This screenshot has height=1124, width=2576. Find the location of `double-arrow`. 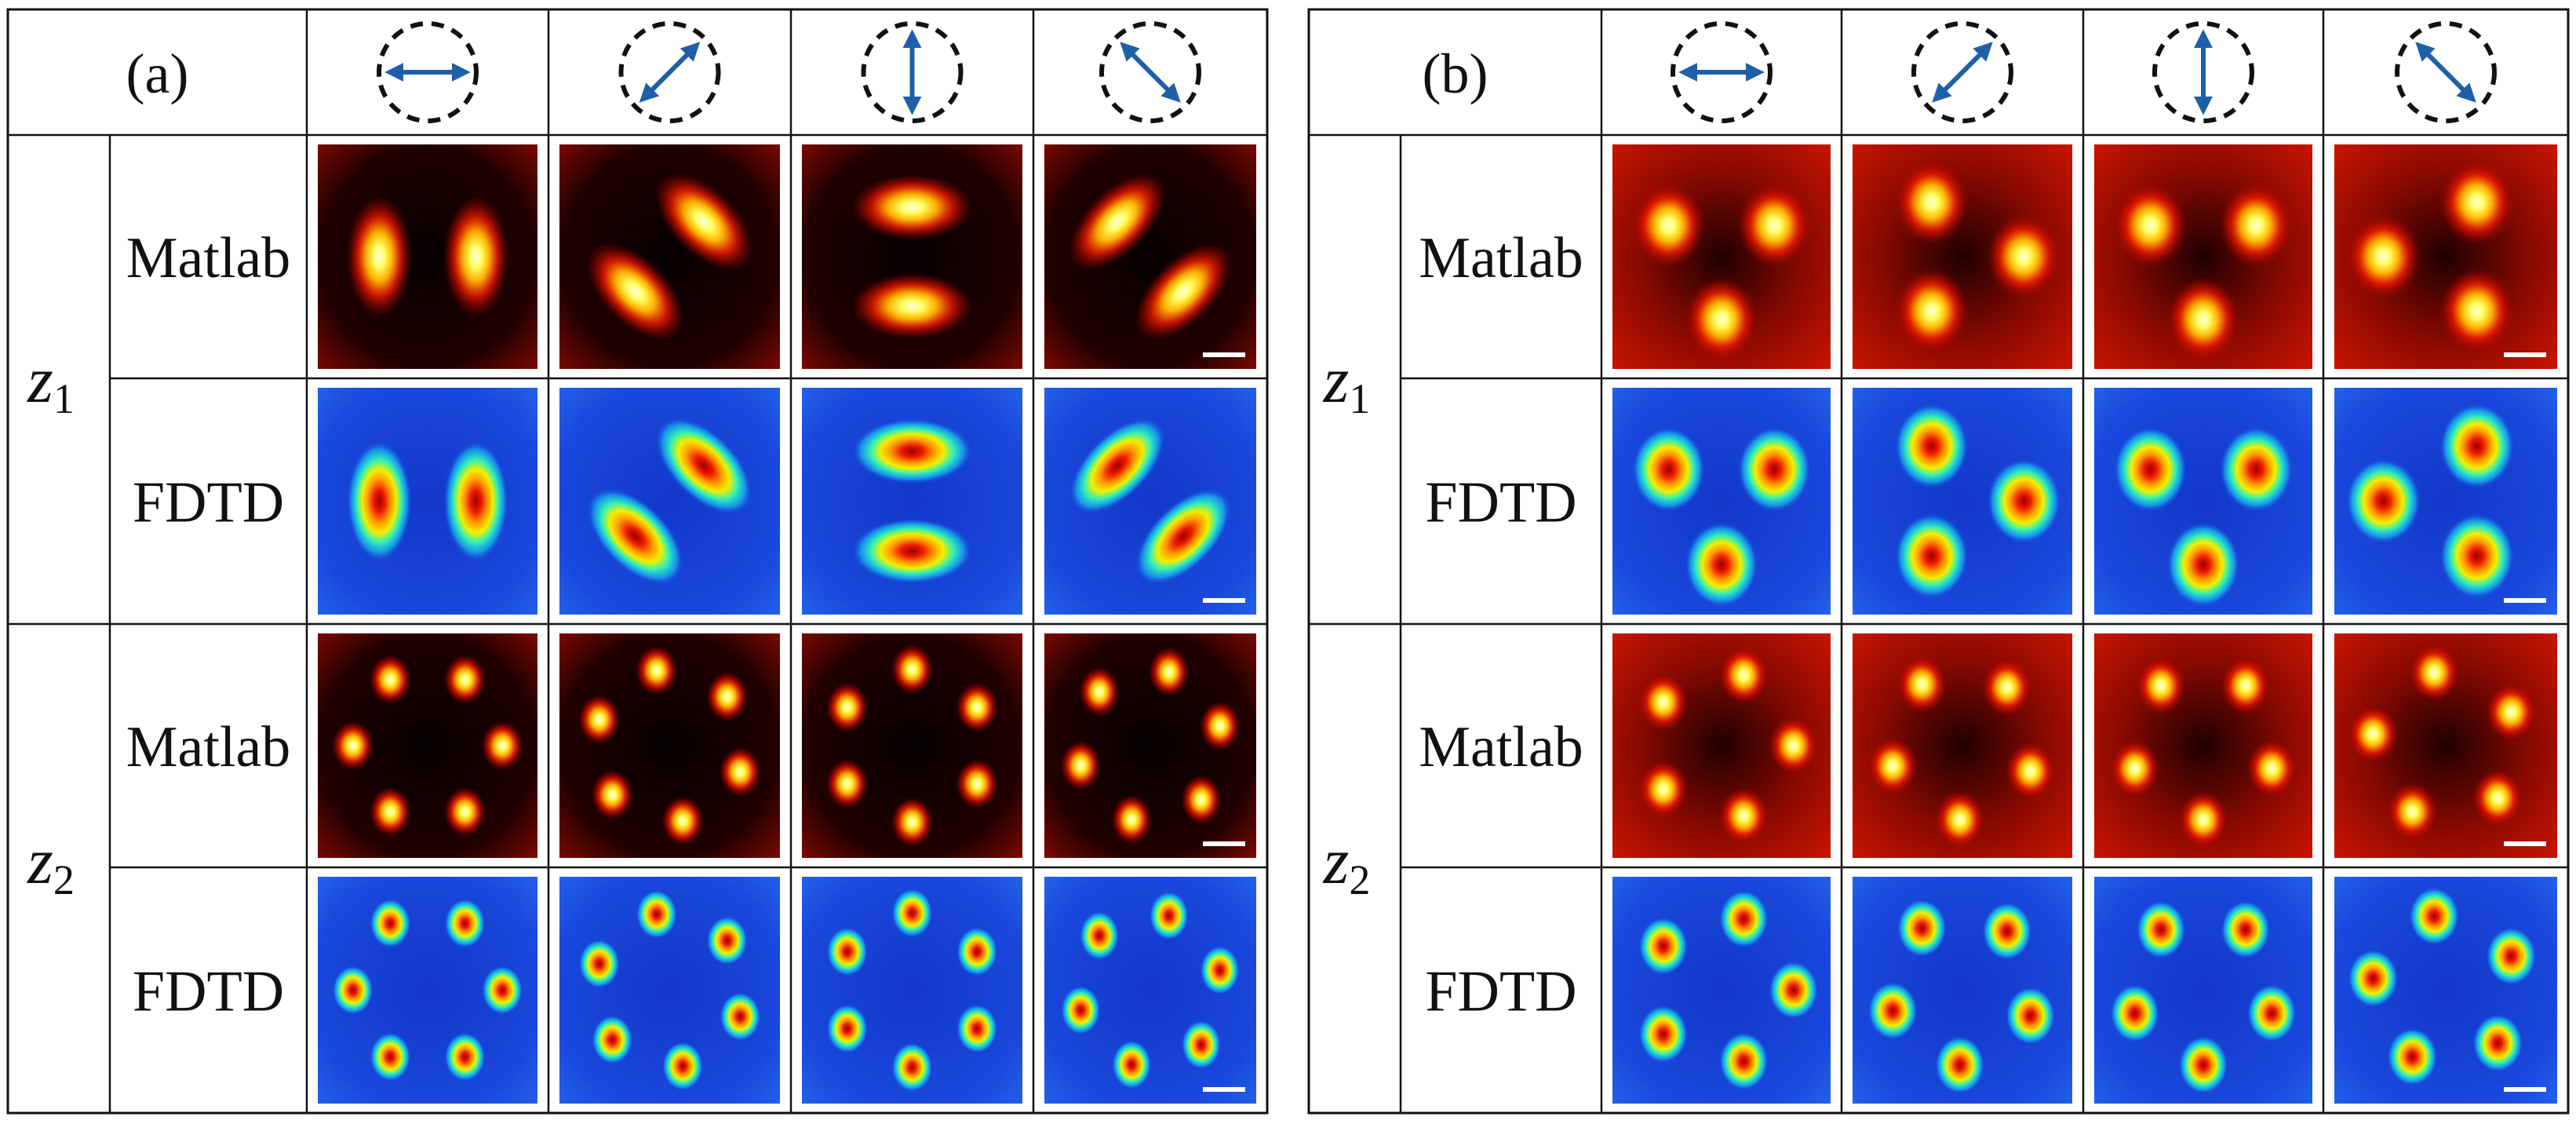

double-arrow is located at coordinates (1962, 72).